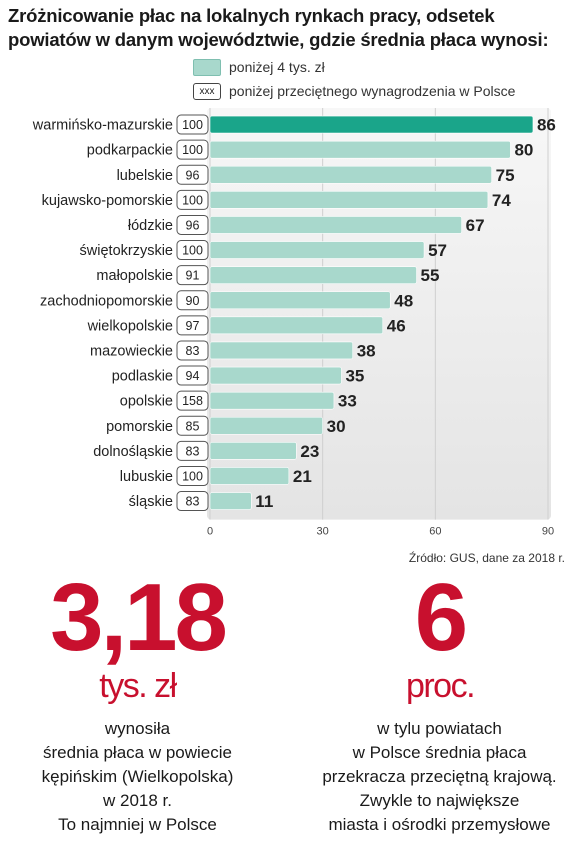 This screenshot has height=854, width=579. What do you see at coordinates (475, 225) in the screenshot?
I see `value-label: 67` at bounding box center [475, 225].